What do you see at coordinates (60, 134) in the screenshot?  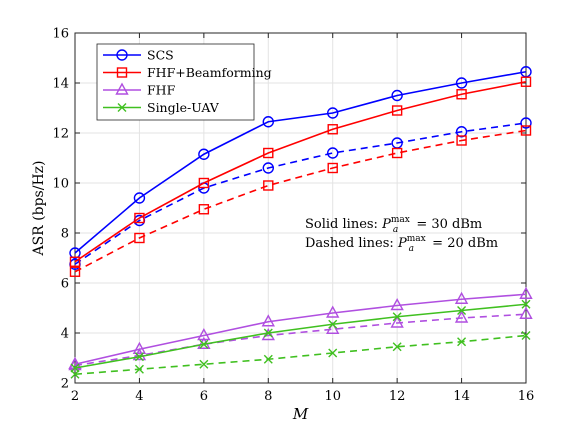 I see `y-tick-label: 12` at bounding box center [60, 134].